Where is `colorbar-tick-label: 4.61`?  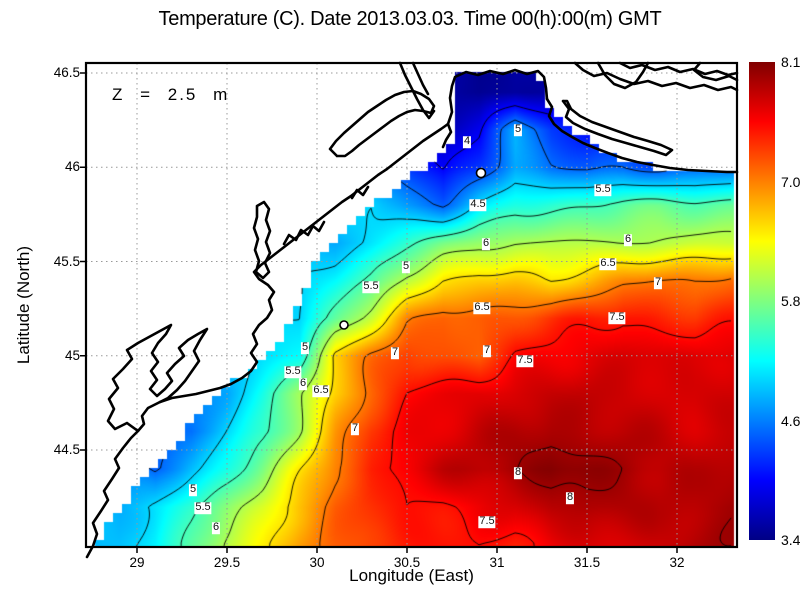 colorbar-tick-label: 4.61 is located at coordinates (790, 420).